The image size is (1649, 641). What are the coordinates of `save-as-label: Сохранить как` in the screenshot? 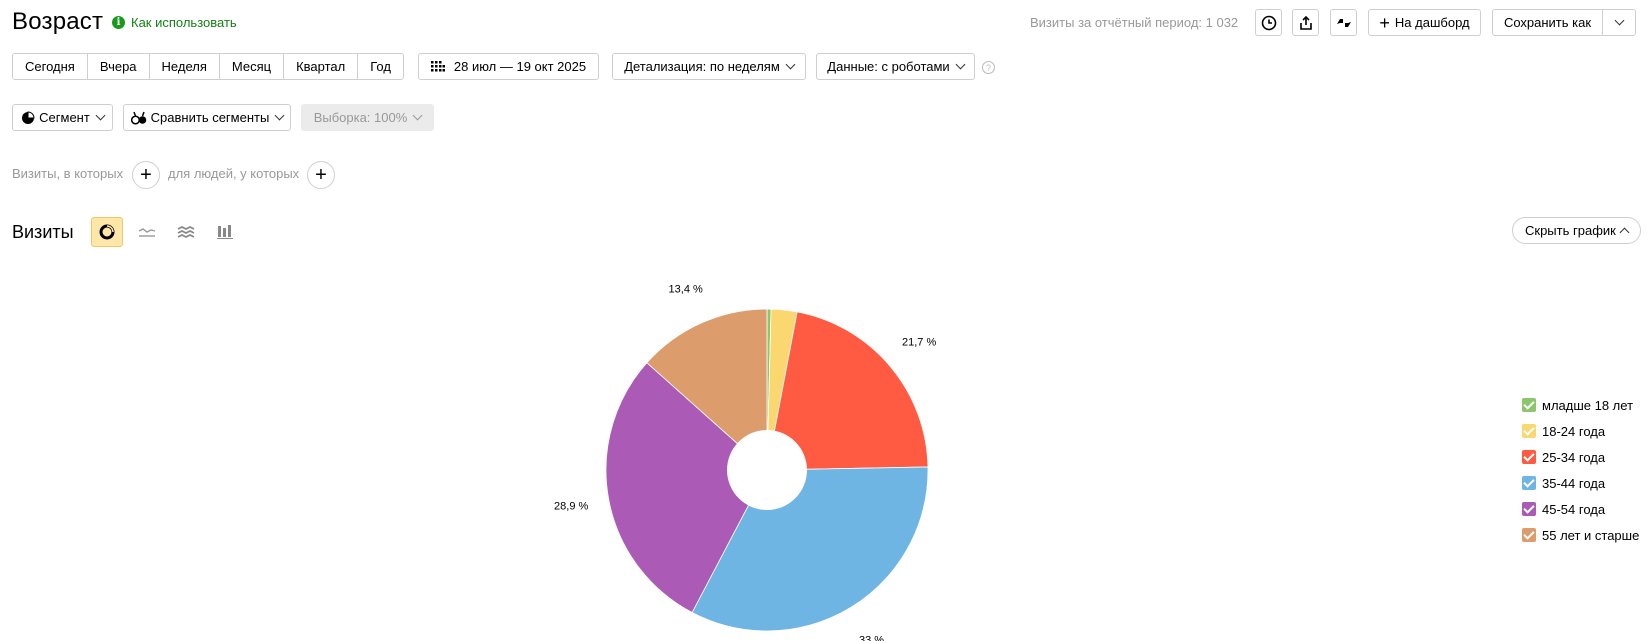 It's located at (1547, 22).